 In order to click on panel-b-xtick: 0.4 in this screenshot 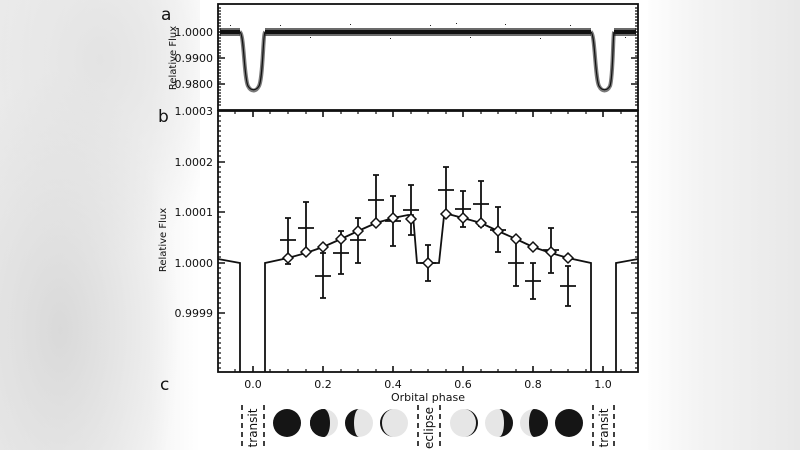, I will do `click(393, 384)`.